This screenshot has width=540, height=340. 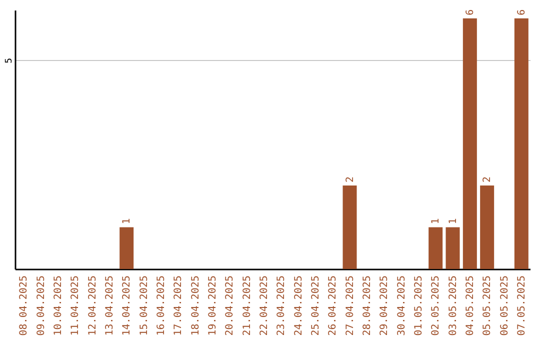 I want to click on x-tick-label: 08.04.2025, so click(x=24, y=306).